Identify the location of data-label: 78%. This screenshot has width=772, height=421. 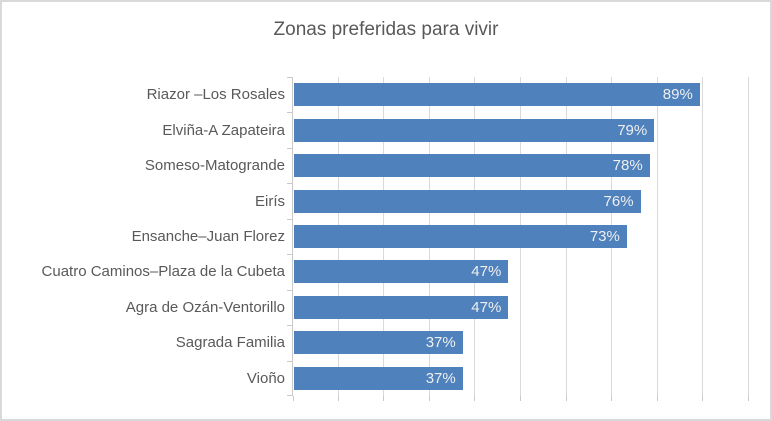
(627, 166).